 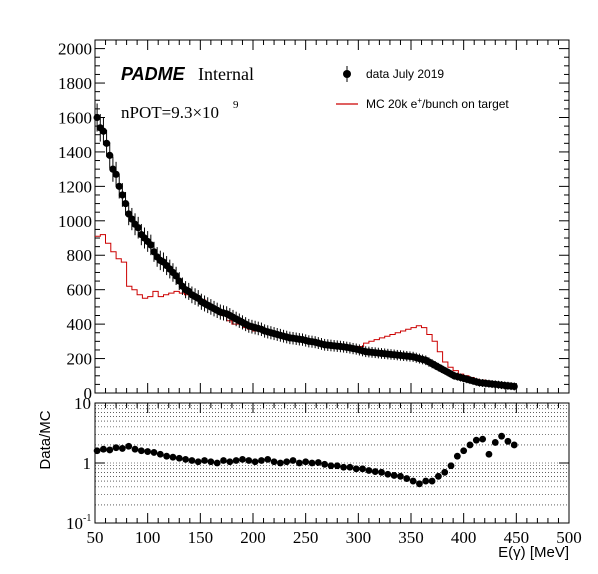 I want to click on x-tick-label: 400, so click(x=464, y=537).